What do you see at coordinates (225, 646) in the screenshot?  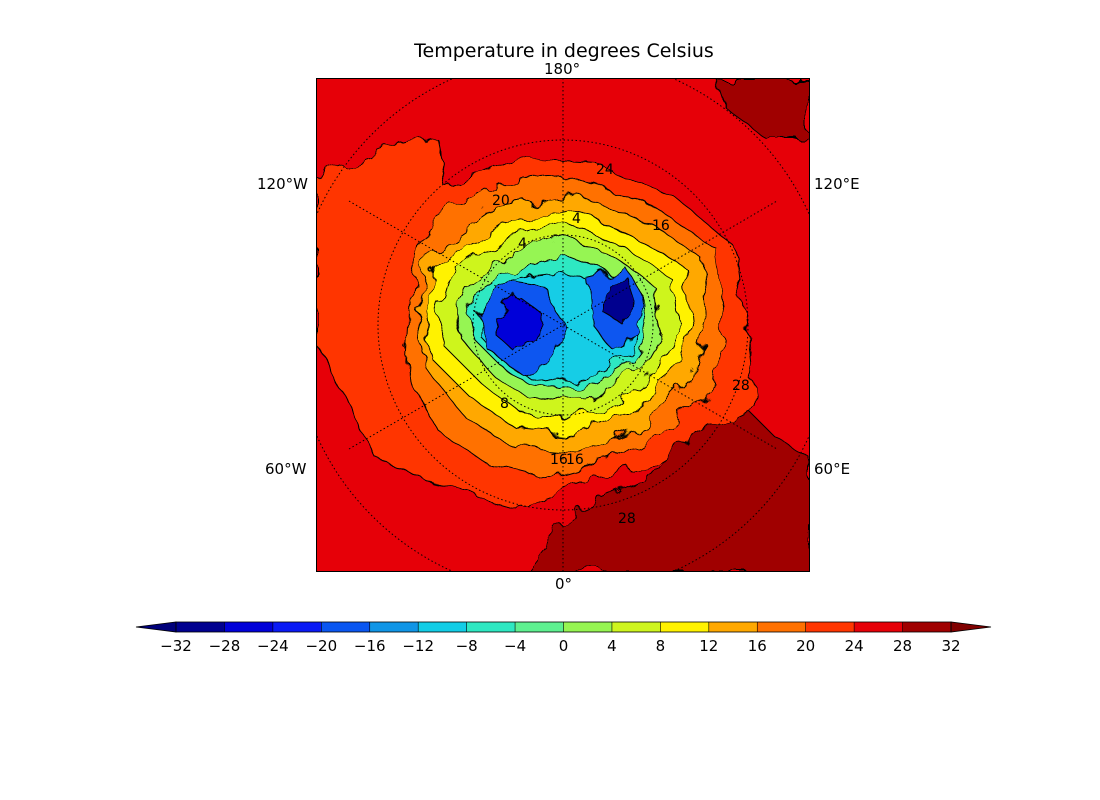 I see `colorbar-tick-label: −28` at bounding box center [225, 646].